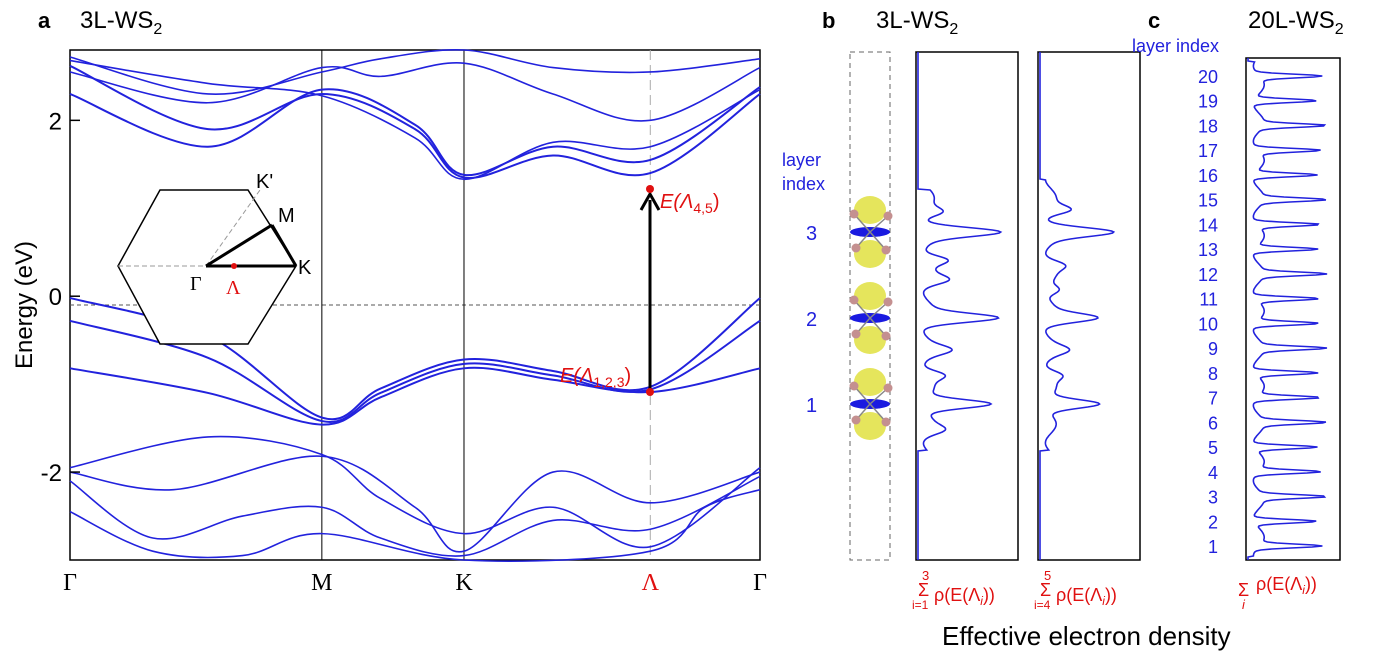 Image resolution: width=1379 pixels, height=656 pixels. Describe the element at coordinates (1086, 636) in the screenshot. I see `common-x-label: Effective electron density` at that location.